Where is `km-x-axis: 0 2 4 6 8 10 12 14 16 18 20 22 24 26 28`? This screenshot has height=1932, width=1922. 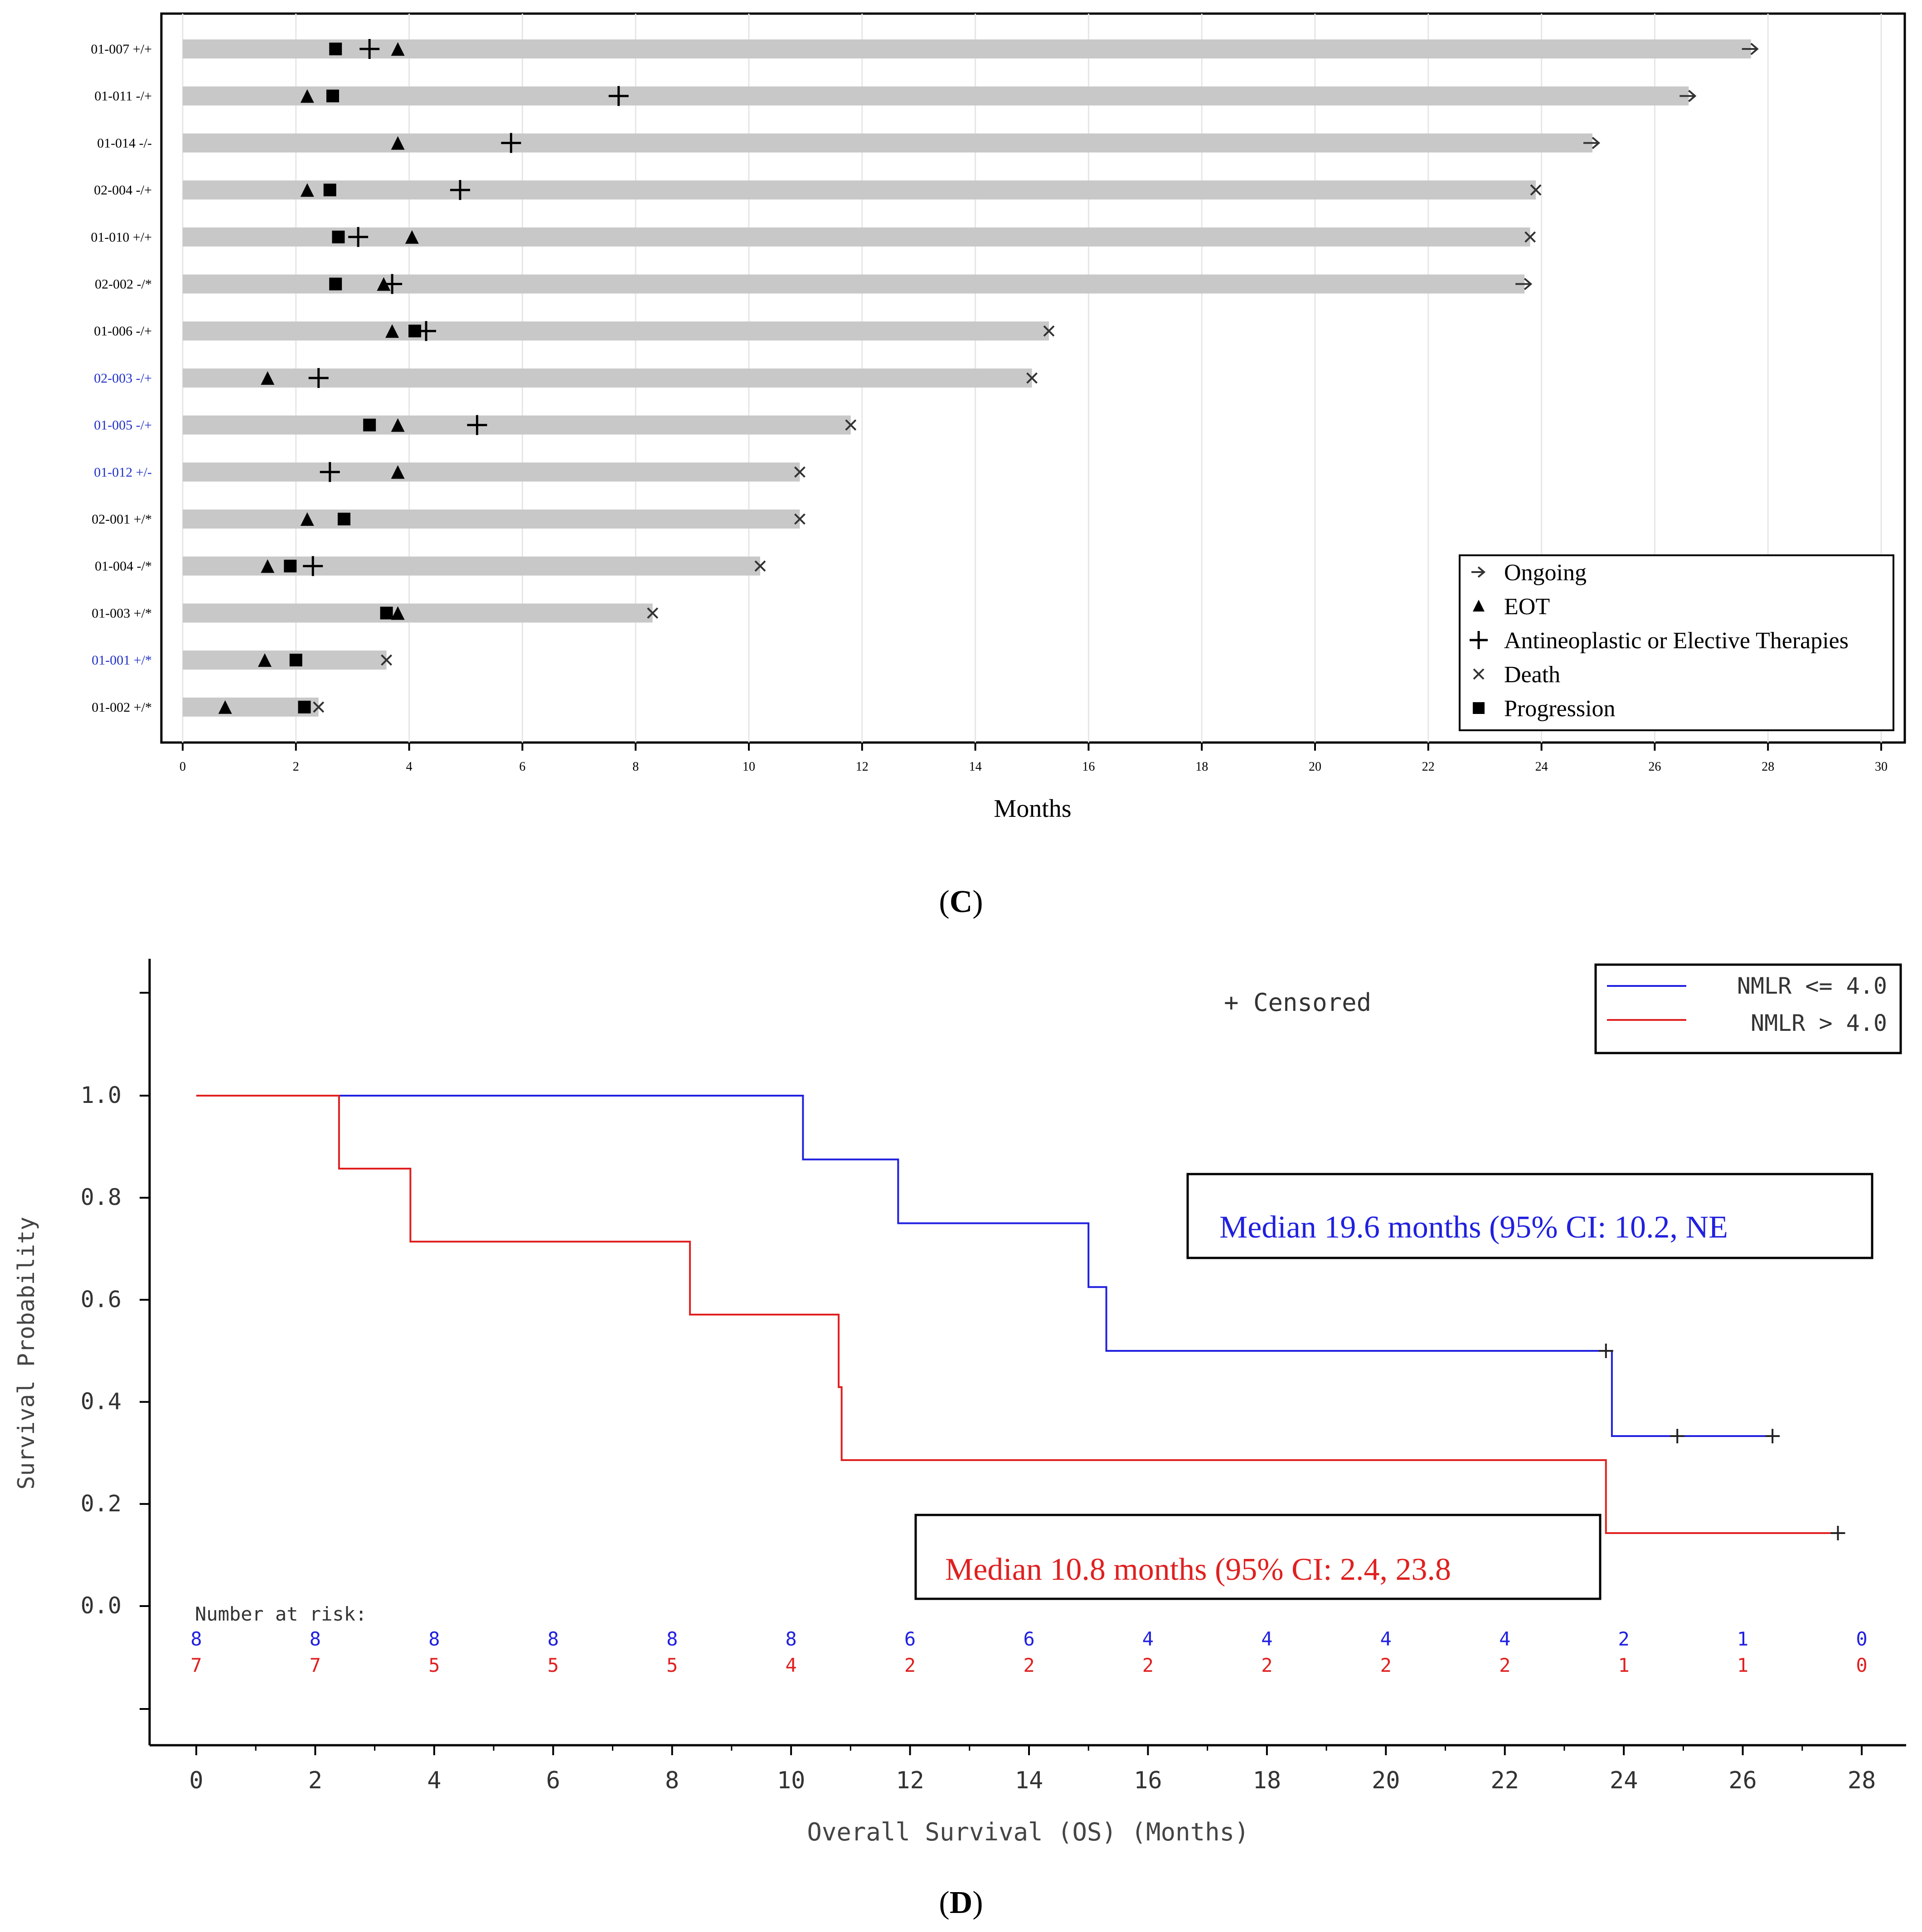 km-x-axis: 0 2 4 6 8 10 12 14 16 18 20 22 24 26 28 is located at coordinates (1032, 1769).